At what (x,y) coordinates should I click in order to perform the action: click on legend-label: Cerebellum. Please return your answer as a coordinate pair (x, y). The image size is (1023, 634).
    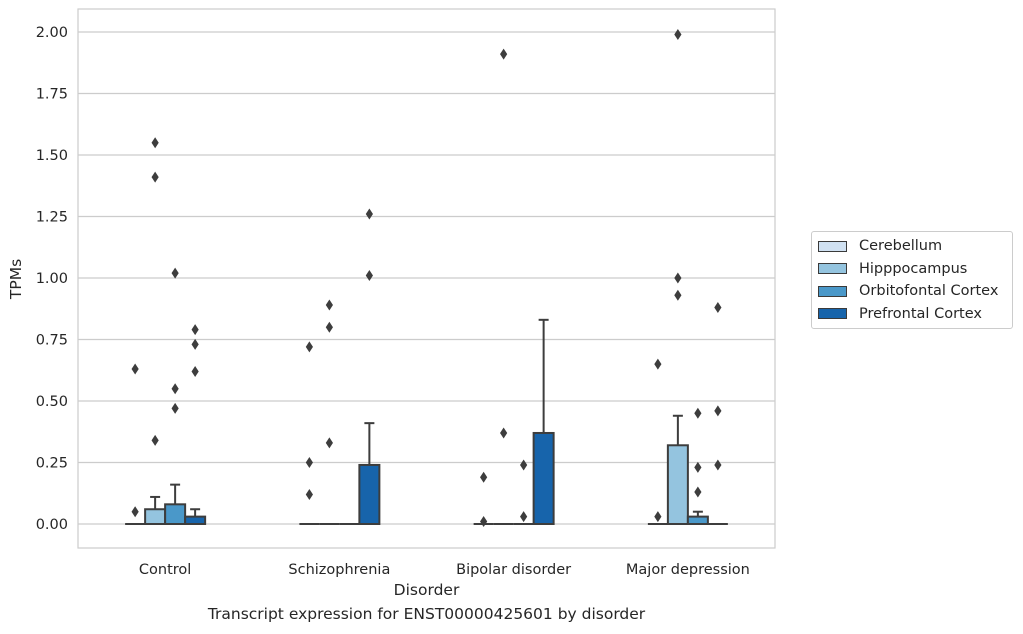
    Looking at the image, I should click on (901, 246).